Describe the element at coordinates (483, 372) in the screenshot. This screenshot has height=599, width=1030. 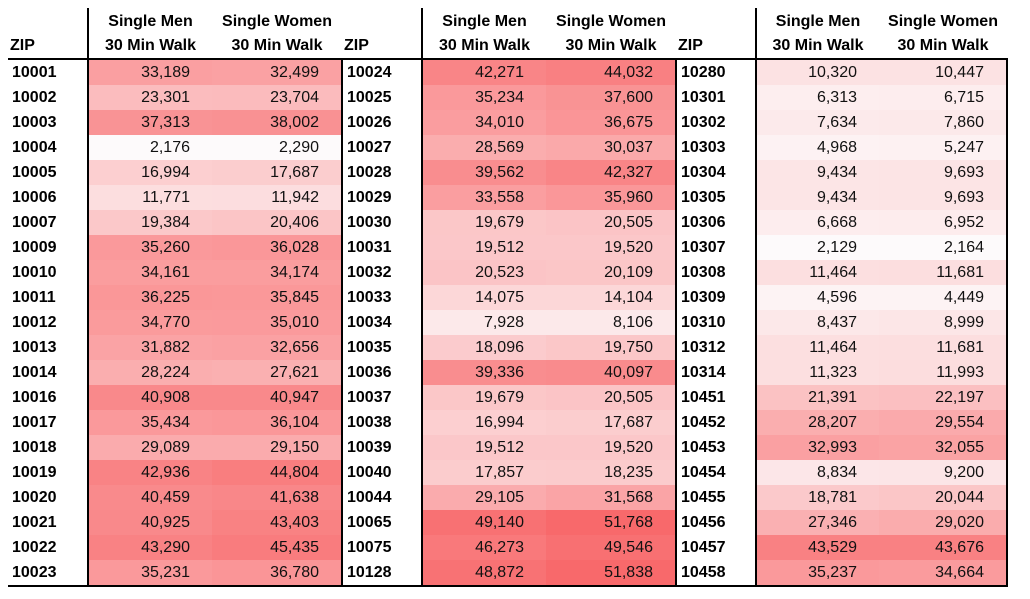
I see `single-men-cell: 39,336` at that location.